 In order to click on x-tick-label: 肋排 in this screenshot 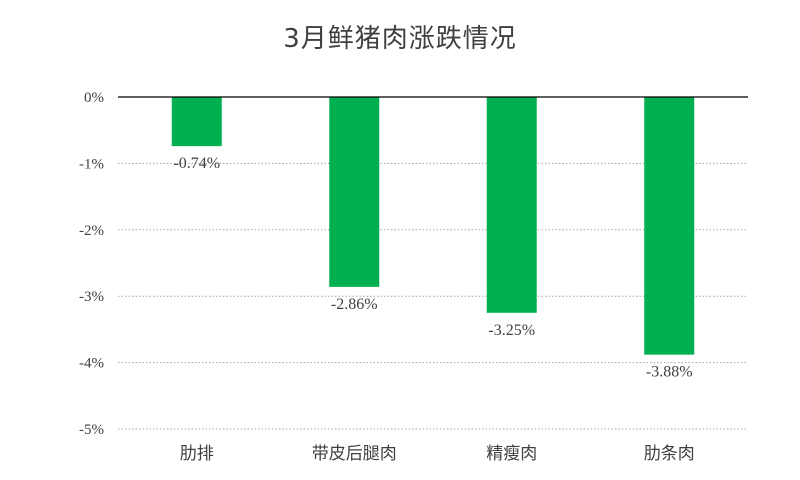, I will do `click(197, 454)`.